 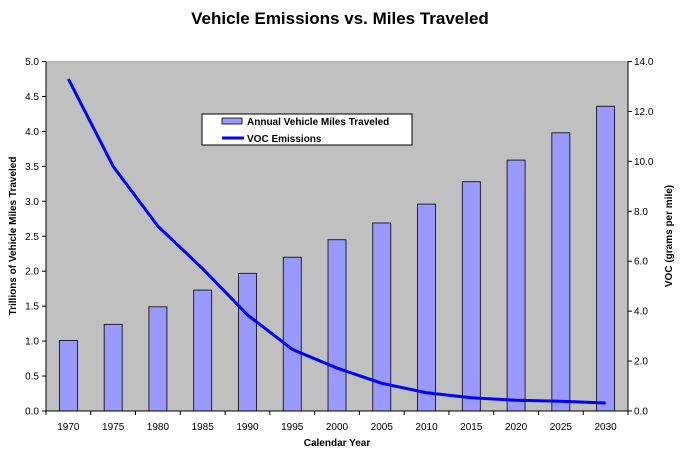 What do you see at coordinates (606, 258) in the screenshot?
I see `bar-2030` at bounding box center [606, 258].